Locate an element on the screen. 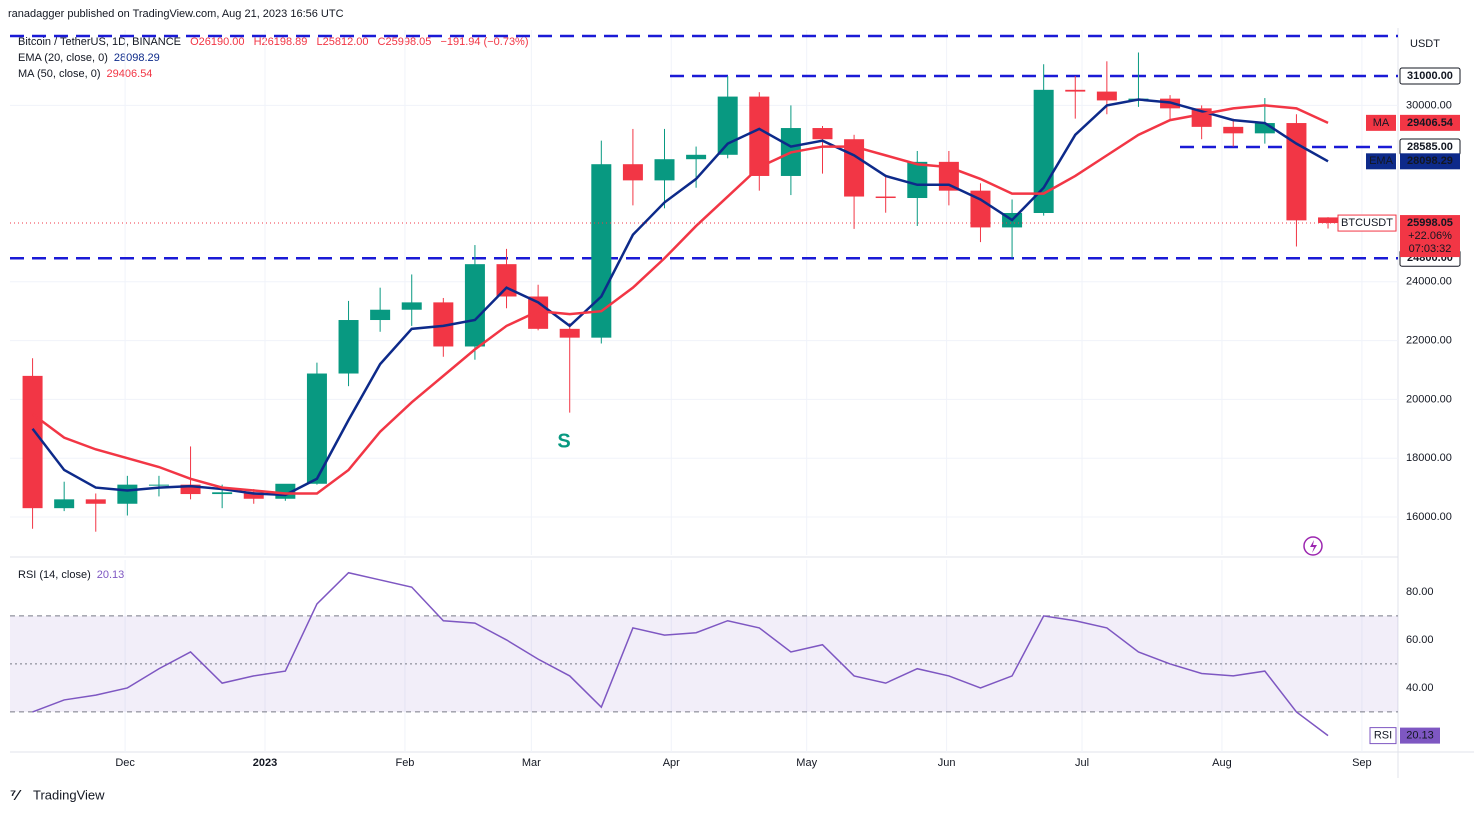  change: −191.94 (−0.73%) is located at coordinates (484, 42).